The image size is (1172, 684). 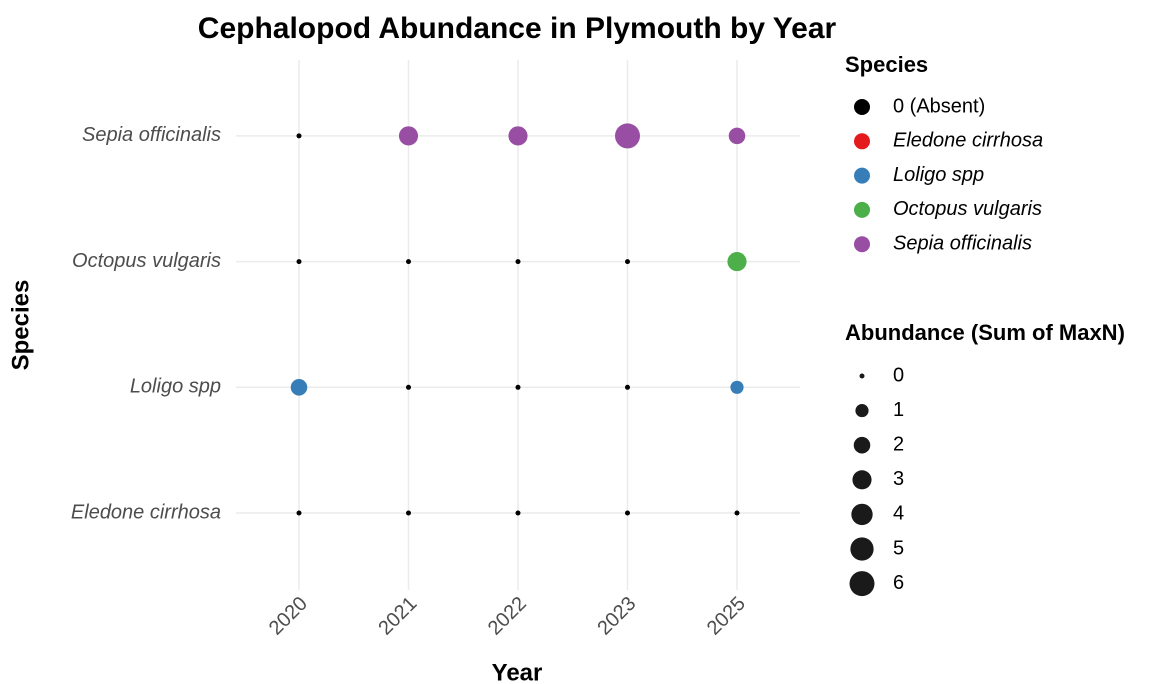 What do you see at coordinates (985, 332) in the screenshot?
I see `size-legend-title: Abundance (Sum of MaxN)` at bounding box center [985, 332].